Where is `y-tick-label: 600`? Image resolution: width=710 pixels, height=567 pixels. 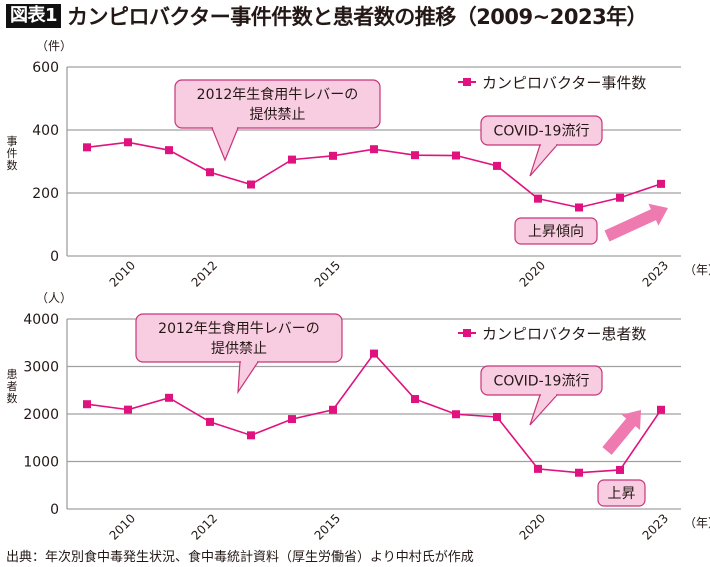 y-tick-label: 600 is located at coordinates (45, 68).